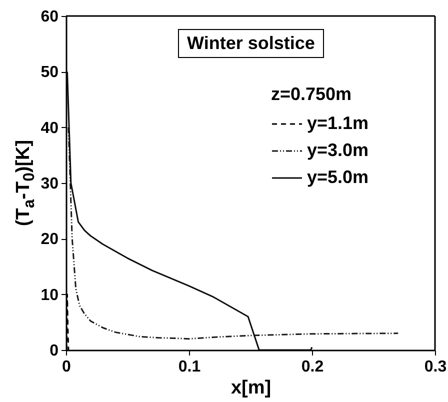 The image size is (448, 402). Describe the element at coordinates (49, 239) in the screenshot. I see `y-tick-label: 20` at that location.